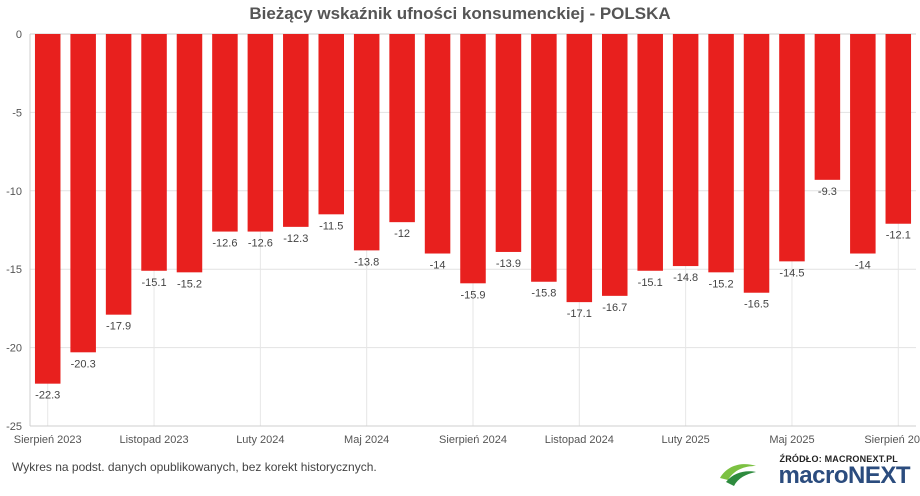  What do you see at coordinates (47, 396) in the screenshot?
I see `bar-value-label: -22.3` at bounding box center [47, 396].